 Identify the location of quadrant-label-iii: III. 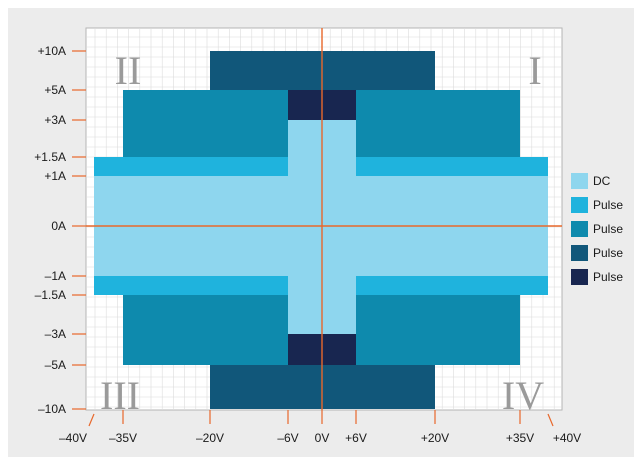
(120, 395).